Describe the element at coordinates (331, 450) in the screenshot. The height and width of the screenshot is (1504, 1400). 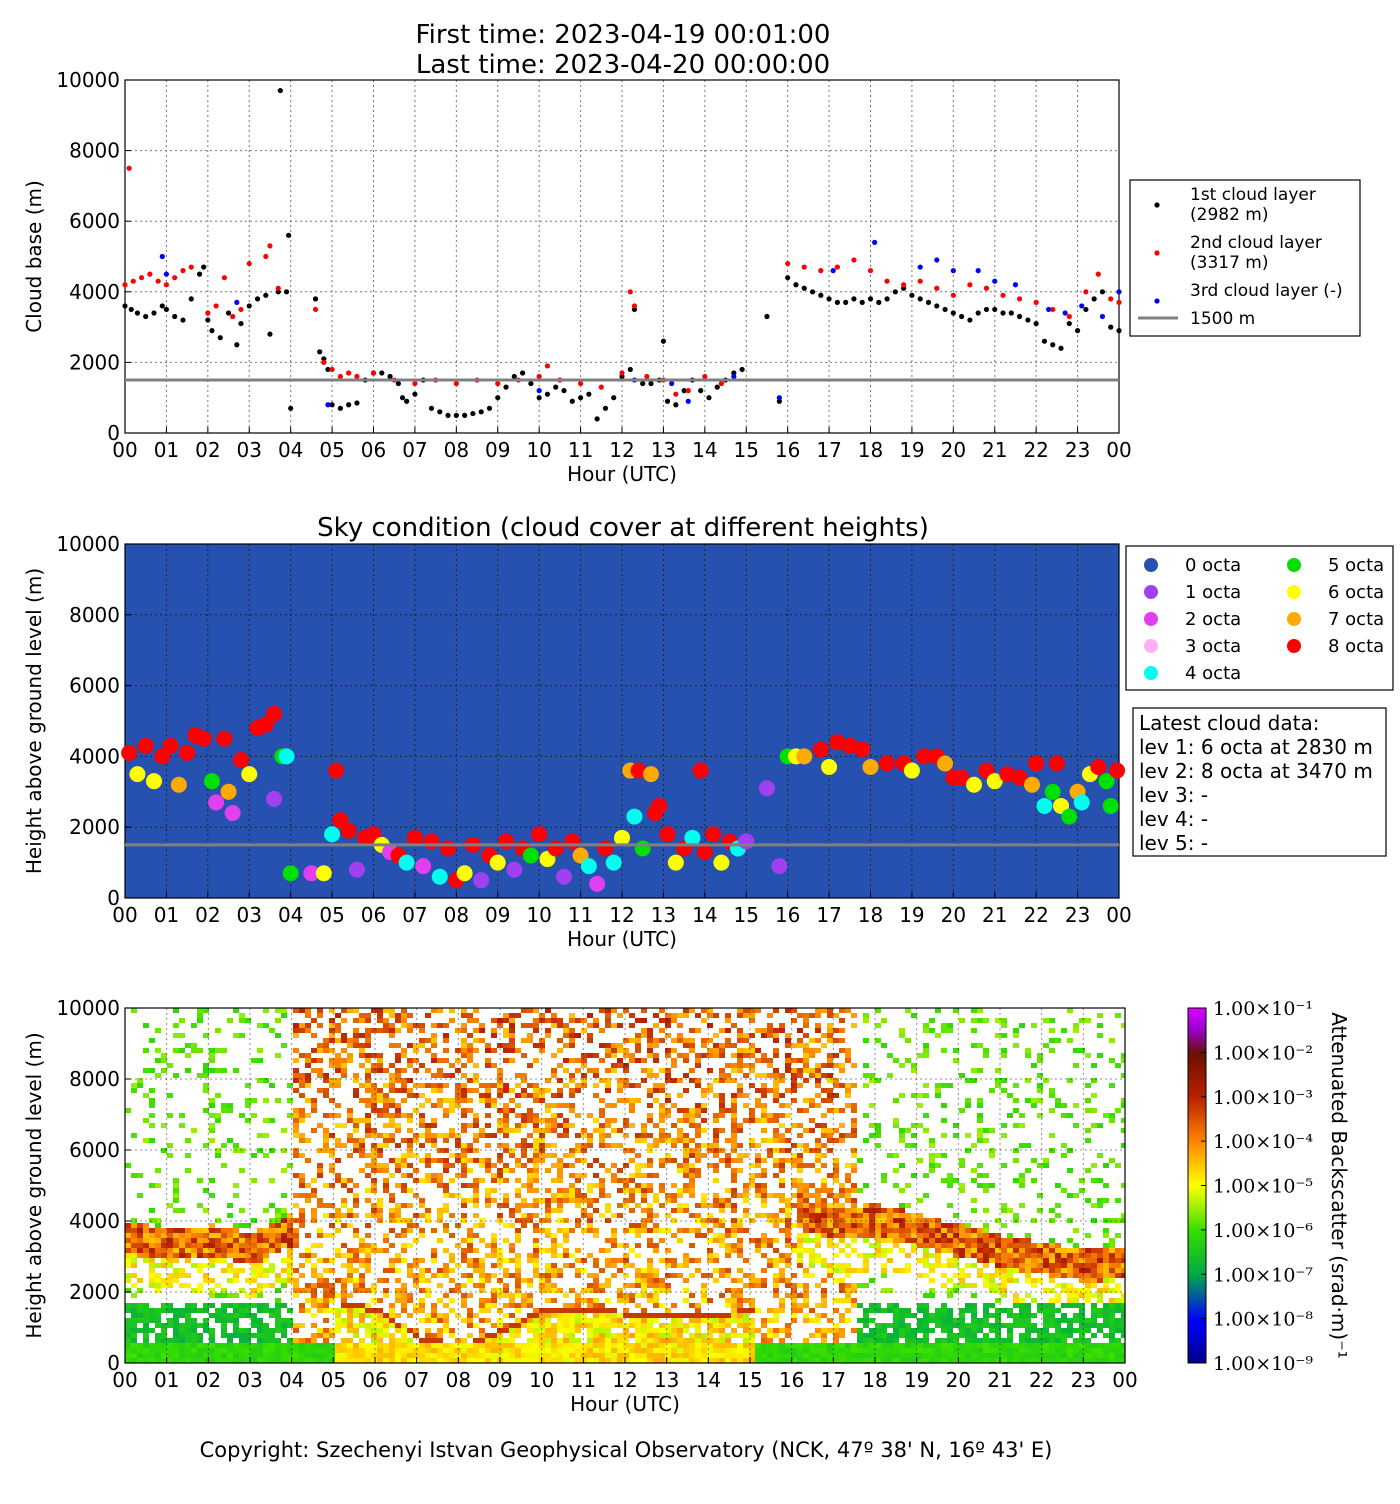
I see `x-tick-label: 05` at that location.